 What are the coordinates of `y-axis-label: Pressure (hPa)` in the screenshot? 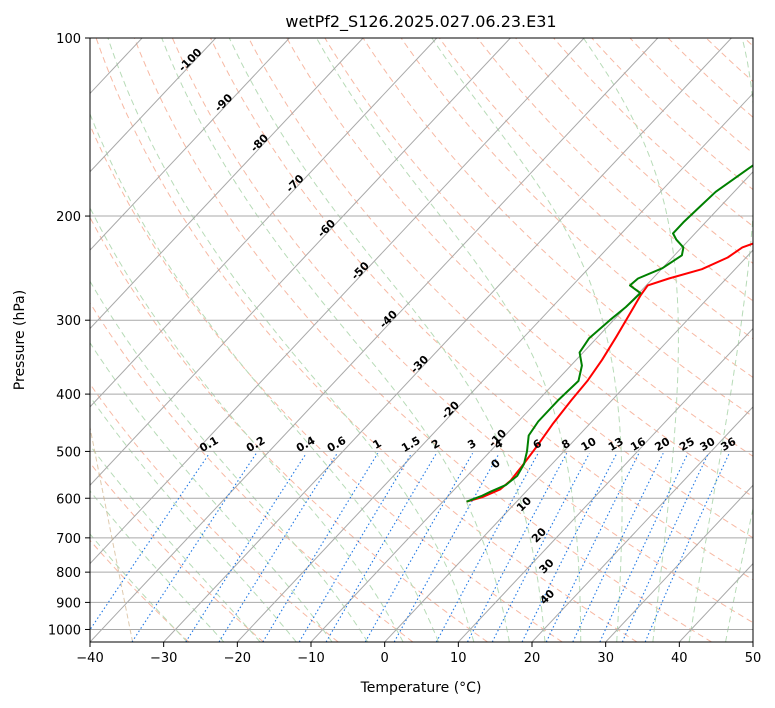 It's located at (20, 340).